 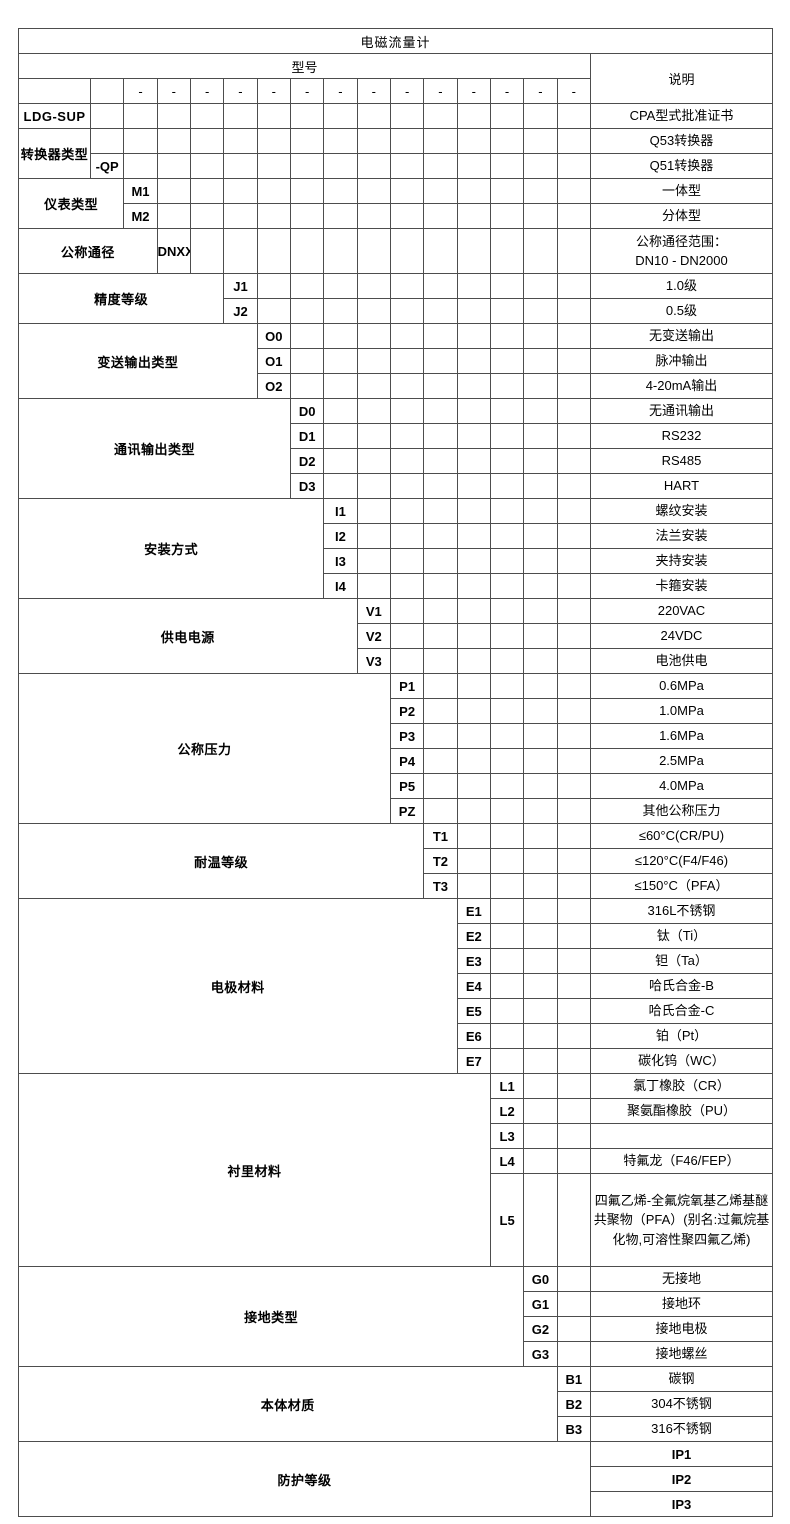 What do you see at coordinates (140, 216) in the screenshot?
I see `code-cell: M2` at bounding box center [140, 216].